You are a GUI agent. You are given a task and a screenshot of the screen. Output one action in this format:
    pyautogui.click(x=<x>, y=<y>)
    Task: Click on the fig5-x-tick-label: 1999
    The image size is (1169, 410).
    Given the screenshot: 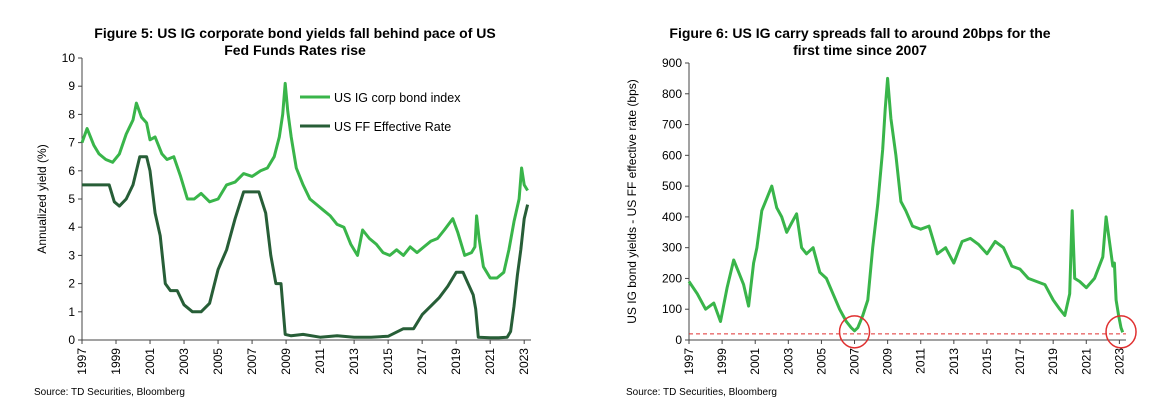 What is the action you would take?
    pyautogui.click(x=116, y=361)
    